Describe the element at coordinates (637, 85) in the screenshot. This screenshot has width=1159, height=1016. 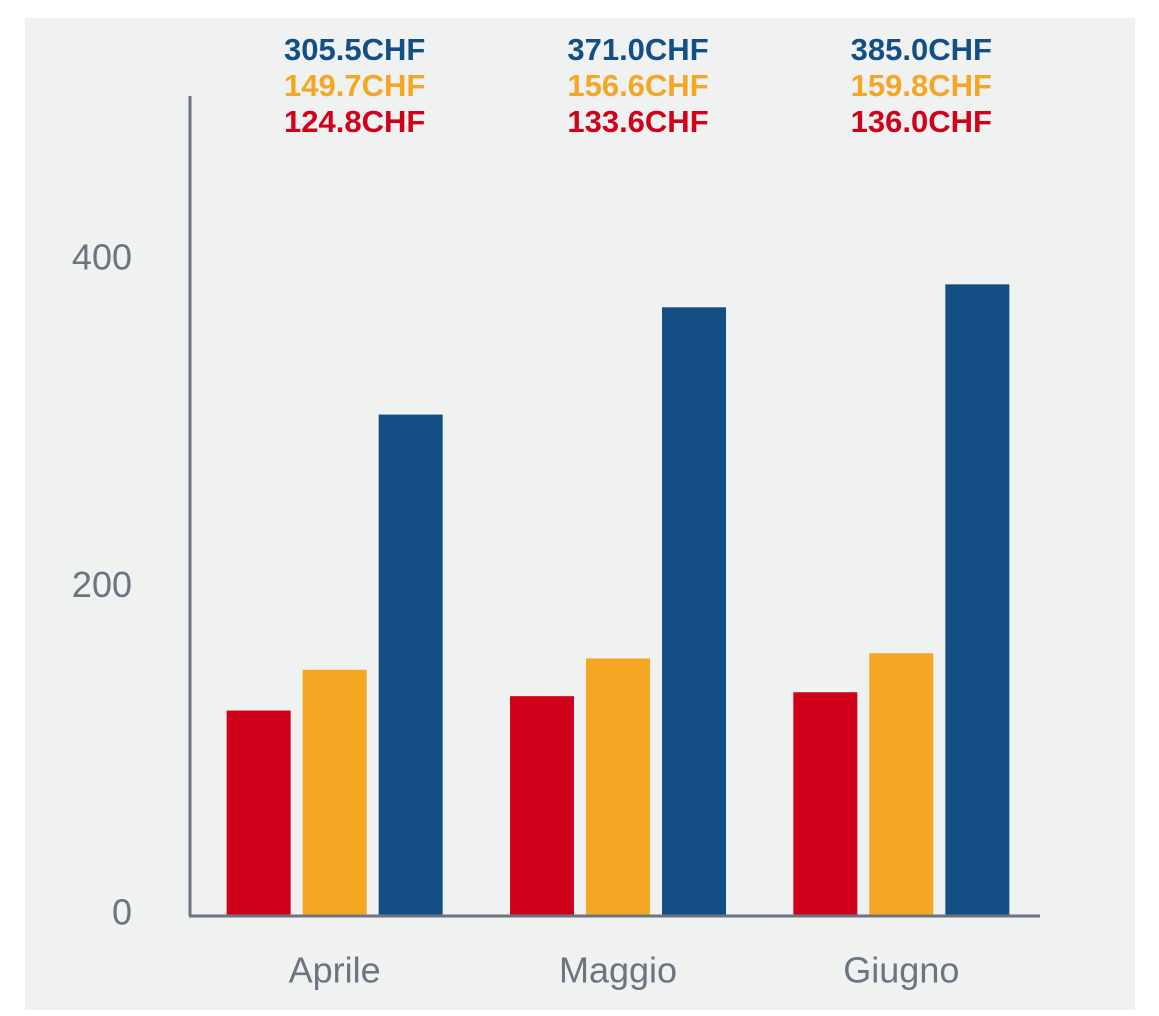
I see `value-label: 156.6CHF` at that location.